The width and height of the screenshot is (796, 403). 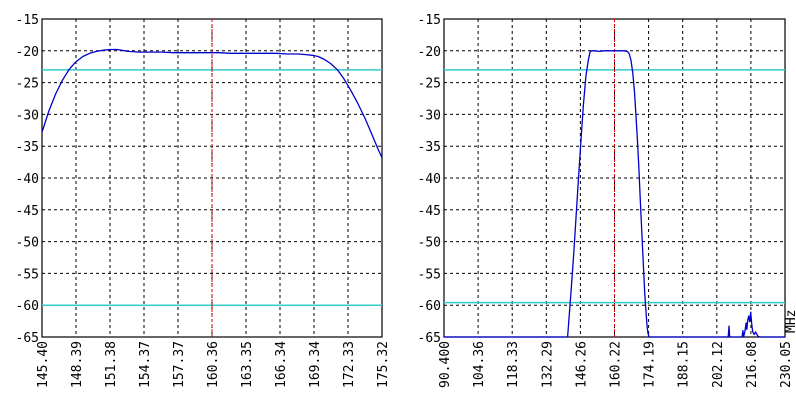 What do you see at coordinates (77, 364) in the screenshot?
I see `x-tick-label: 148.39` at bounding box center [77, 364].